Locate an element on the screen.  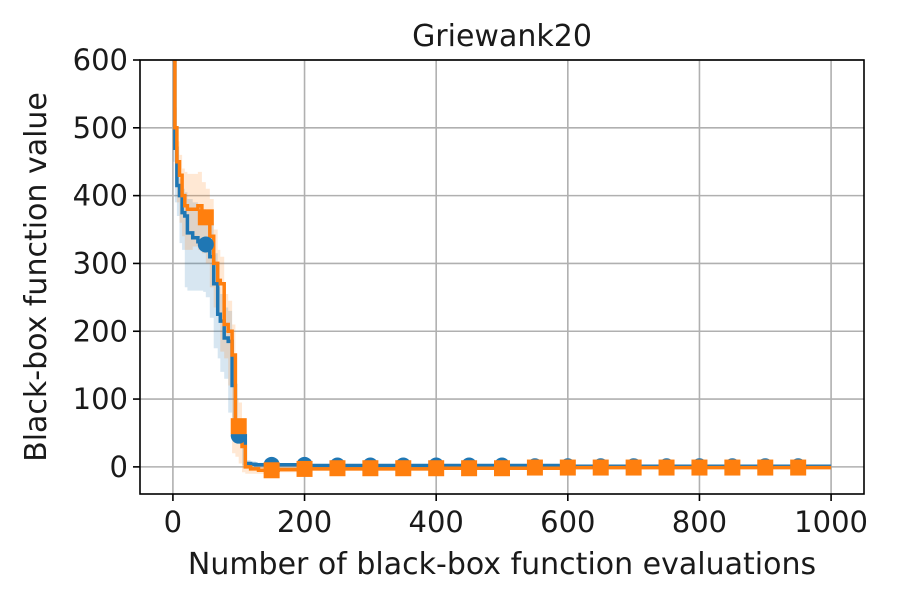
x-axis: 0 200 400 600 800 1000 is located at coordinates (516, 516).